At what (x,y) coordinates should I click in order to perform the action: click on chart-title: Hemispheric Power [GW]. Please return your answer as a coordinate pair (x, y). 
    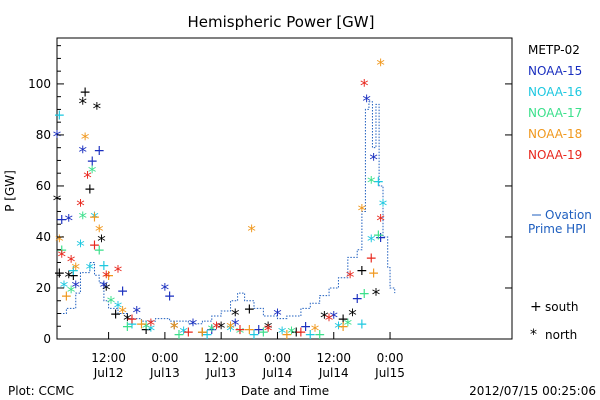
    Looking at the image, I should click on (281, 22).